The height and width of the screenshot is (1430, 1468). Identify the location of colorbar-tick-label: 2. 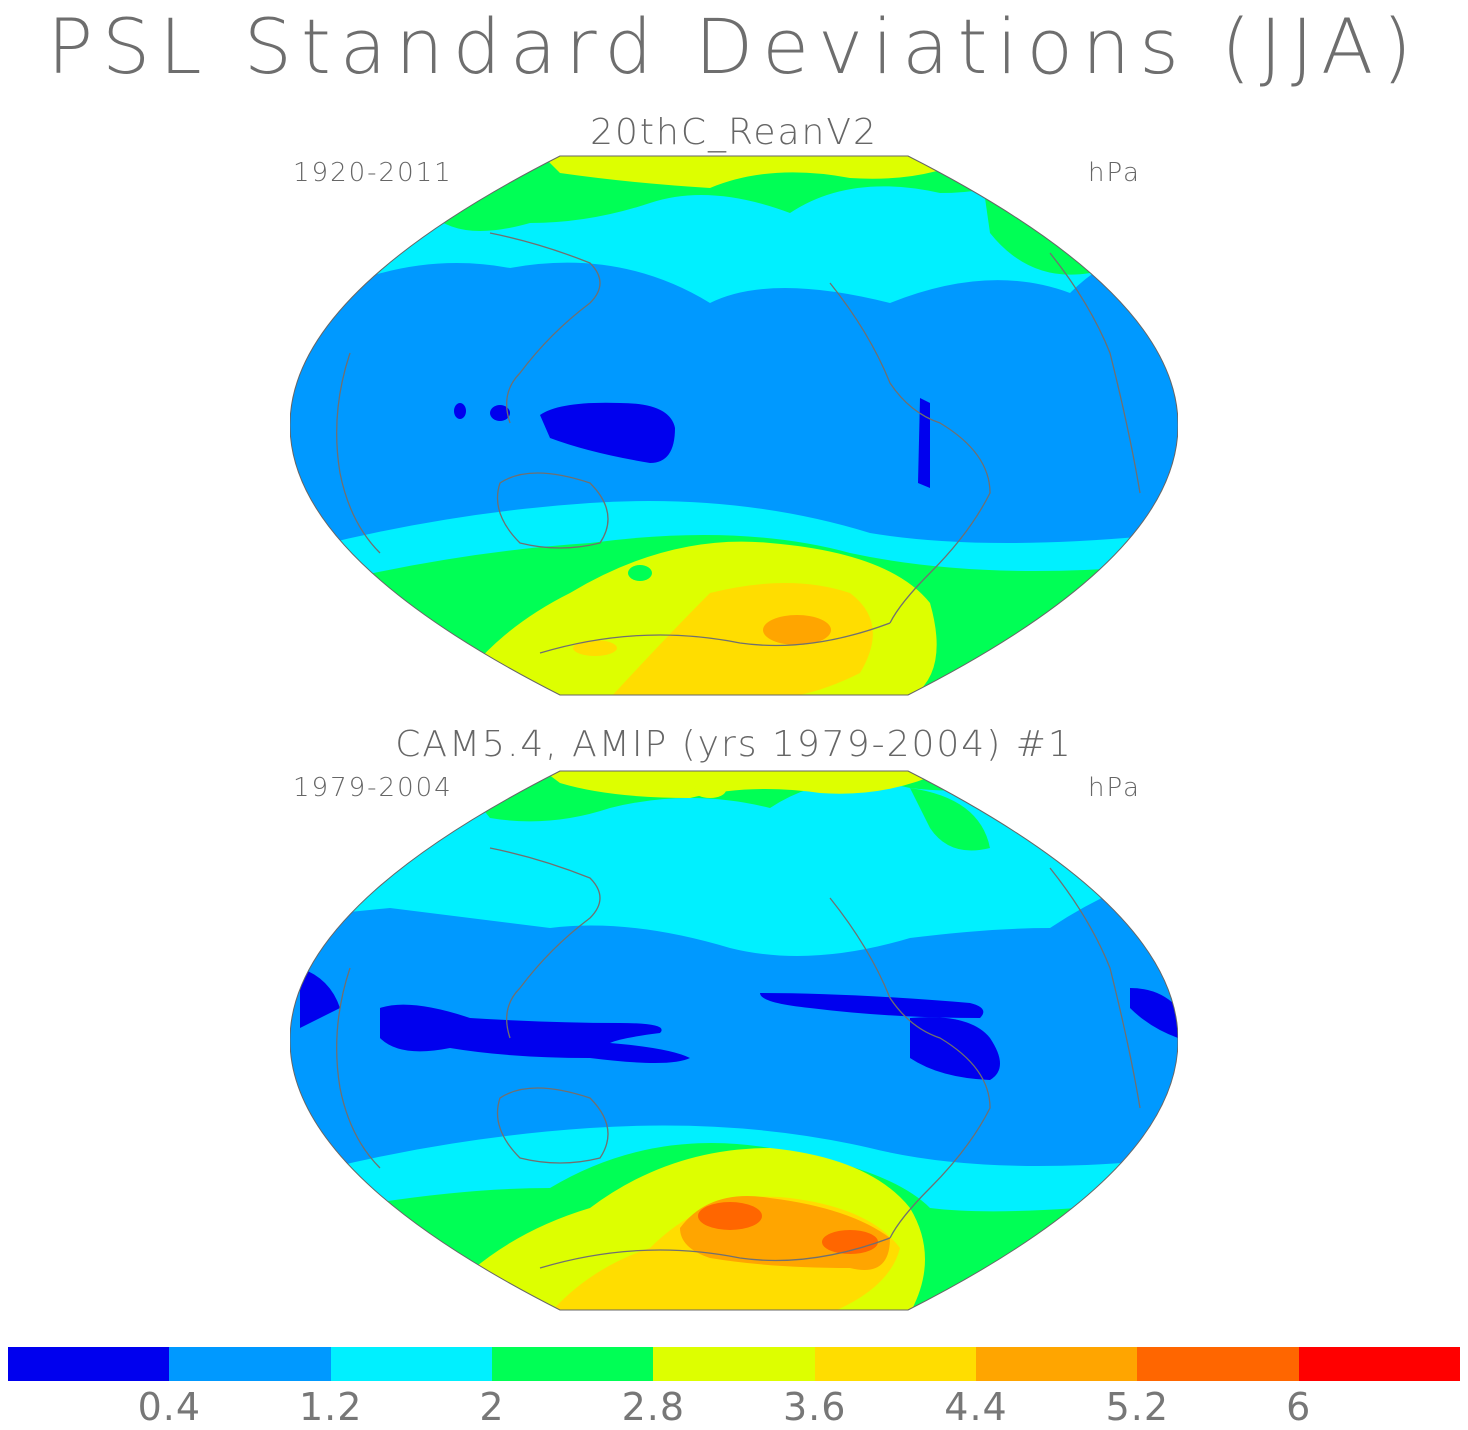
(492, 1407).